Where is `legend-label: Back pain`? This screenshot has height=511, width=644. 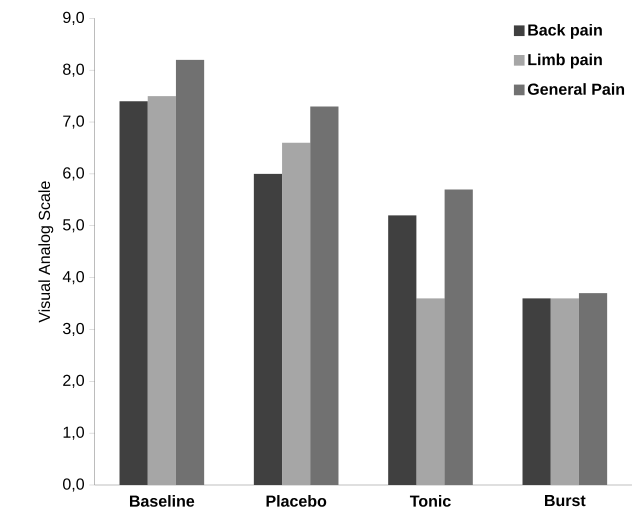 legend-label: Back pain is located at coordinates (565, 31).